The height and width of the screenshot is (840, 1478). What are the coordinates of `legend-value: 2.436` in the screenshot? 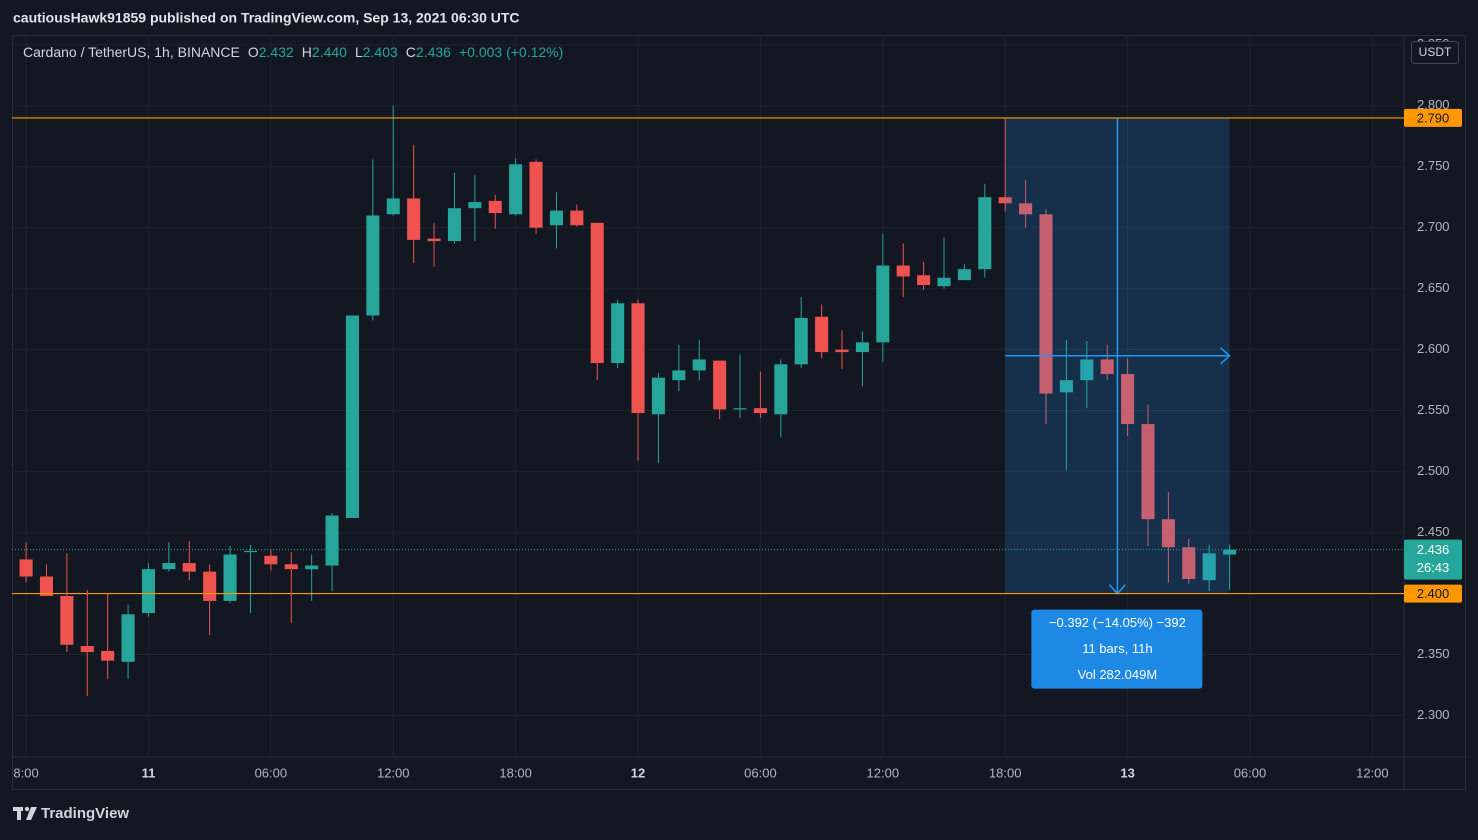 It's located at (433, 52).